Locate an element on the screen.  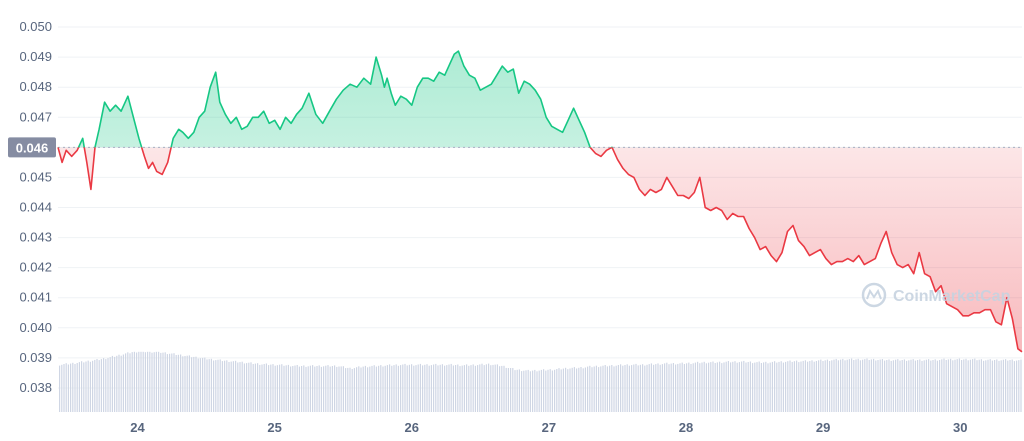
x-tick-label: 26 is located at coordinates (412, 427).